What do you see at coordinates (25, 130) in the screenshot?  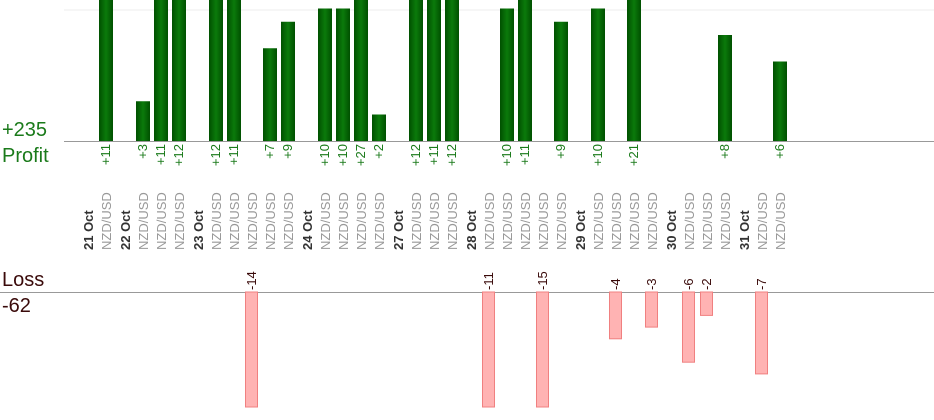 I see `profit-total: +235` at bounding box center [25, 130].